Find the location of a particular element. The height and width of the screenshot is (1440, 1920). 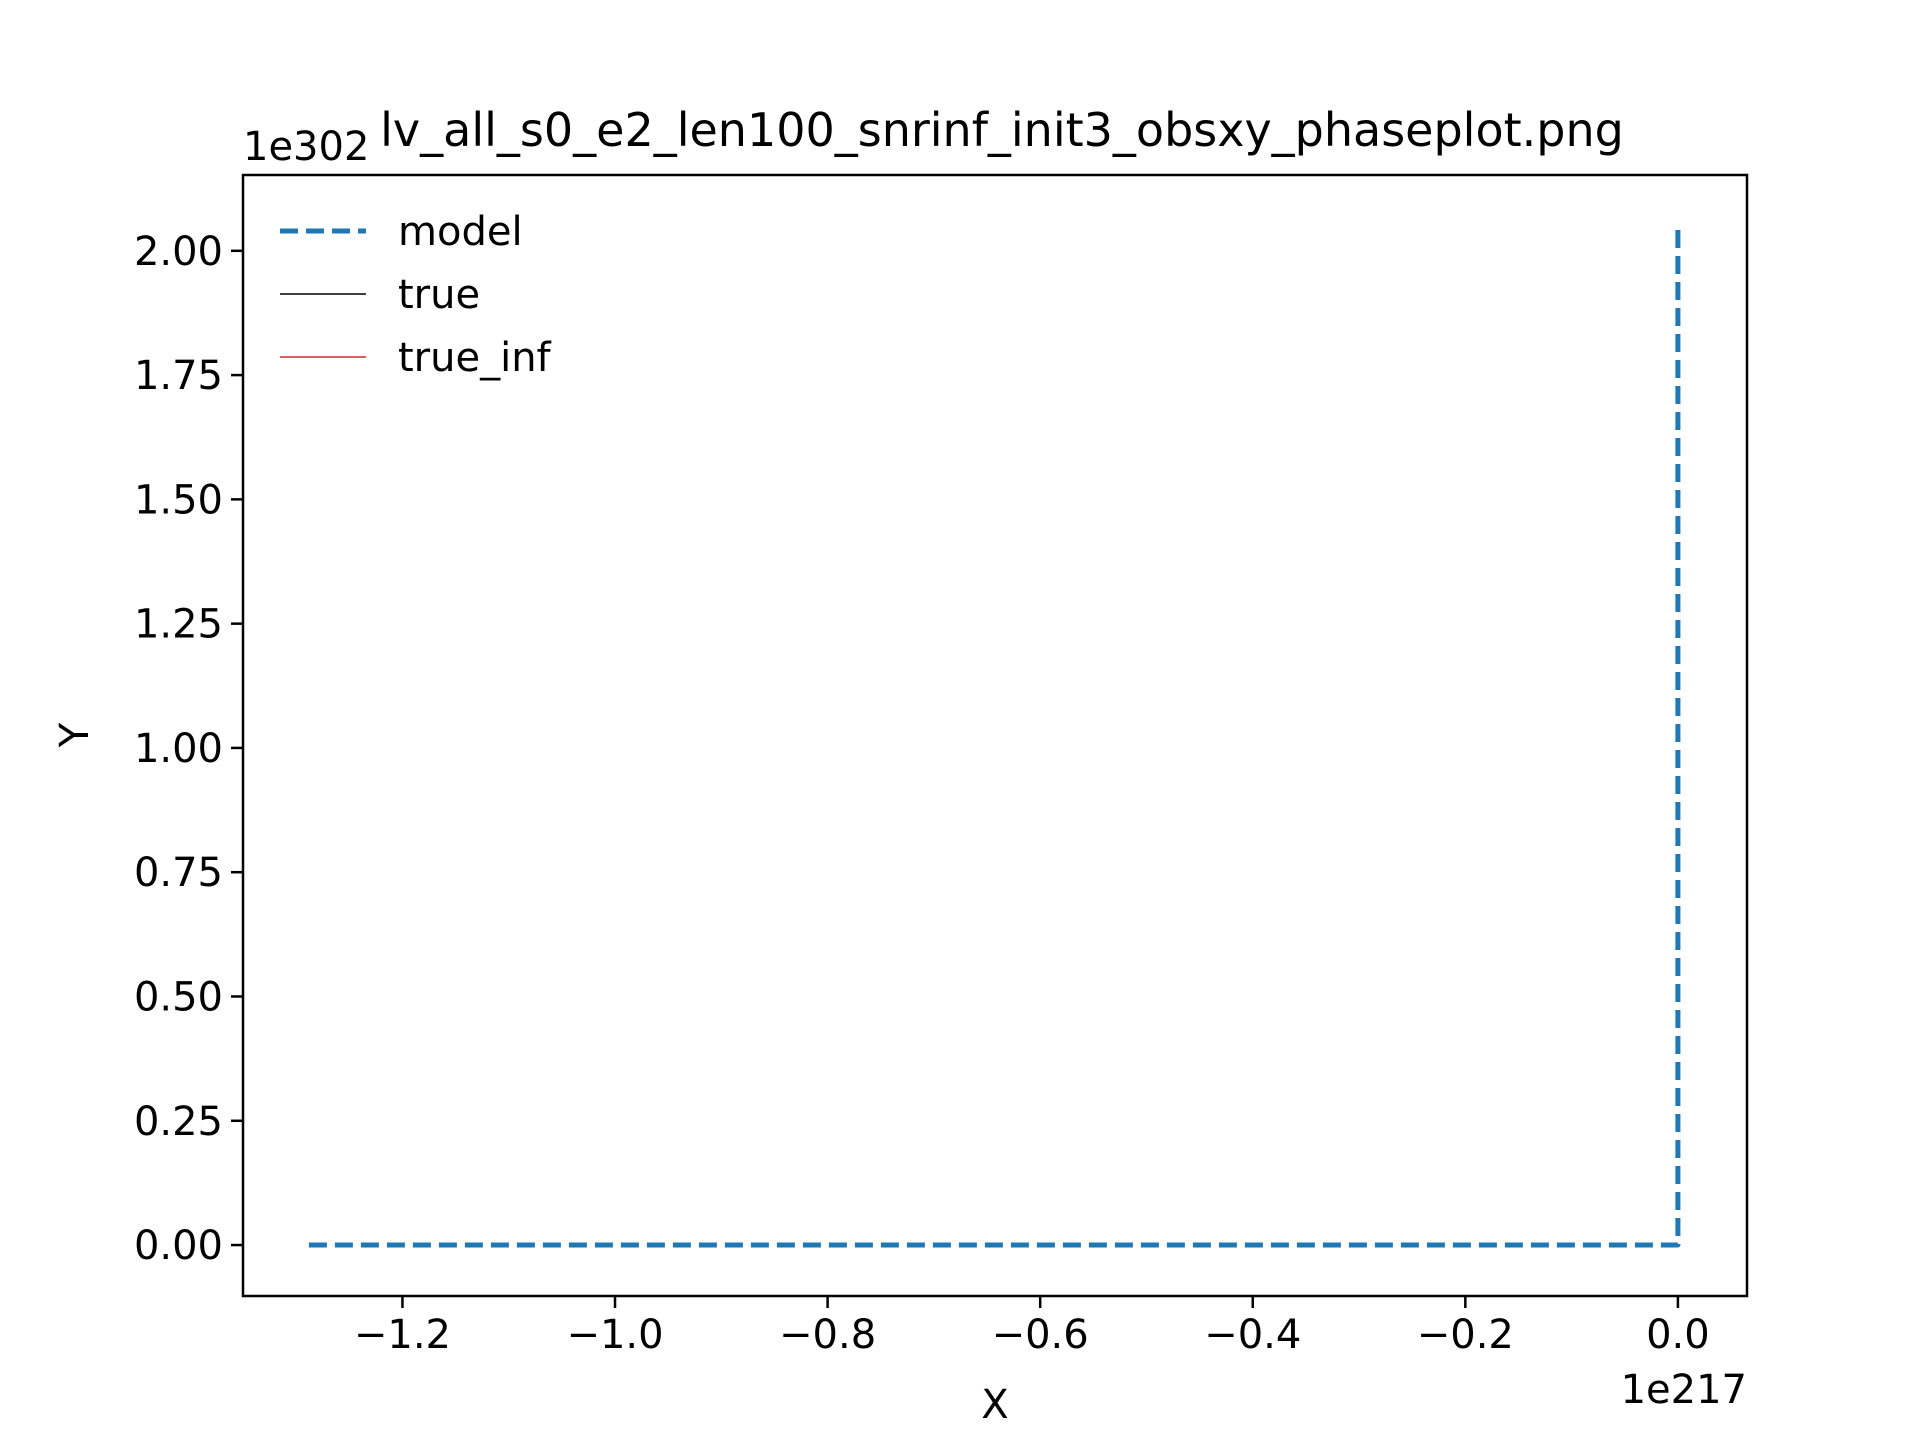

y-axis-offset-text: 1e302 is located at coordinates (306, 147).